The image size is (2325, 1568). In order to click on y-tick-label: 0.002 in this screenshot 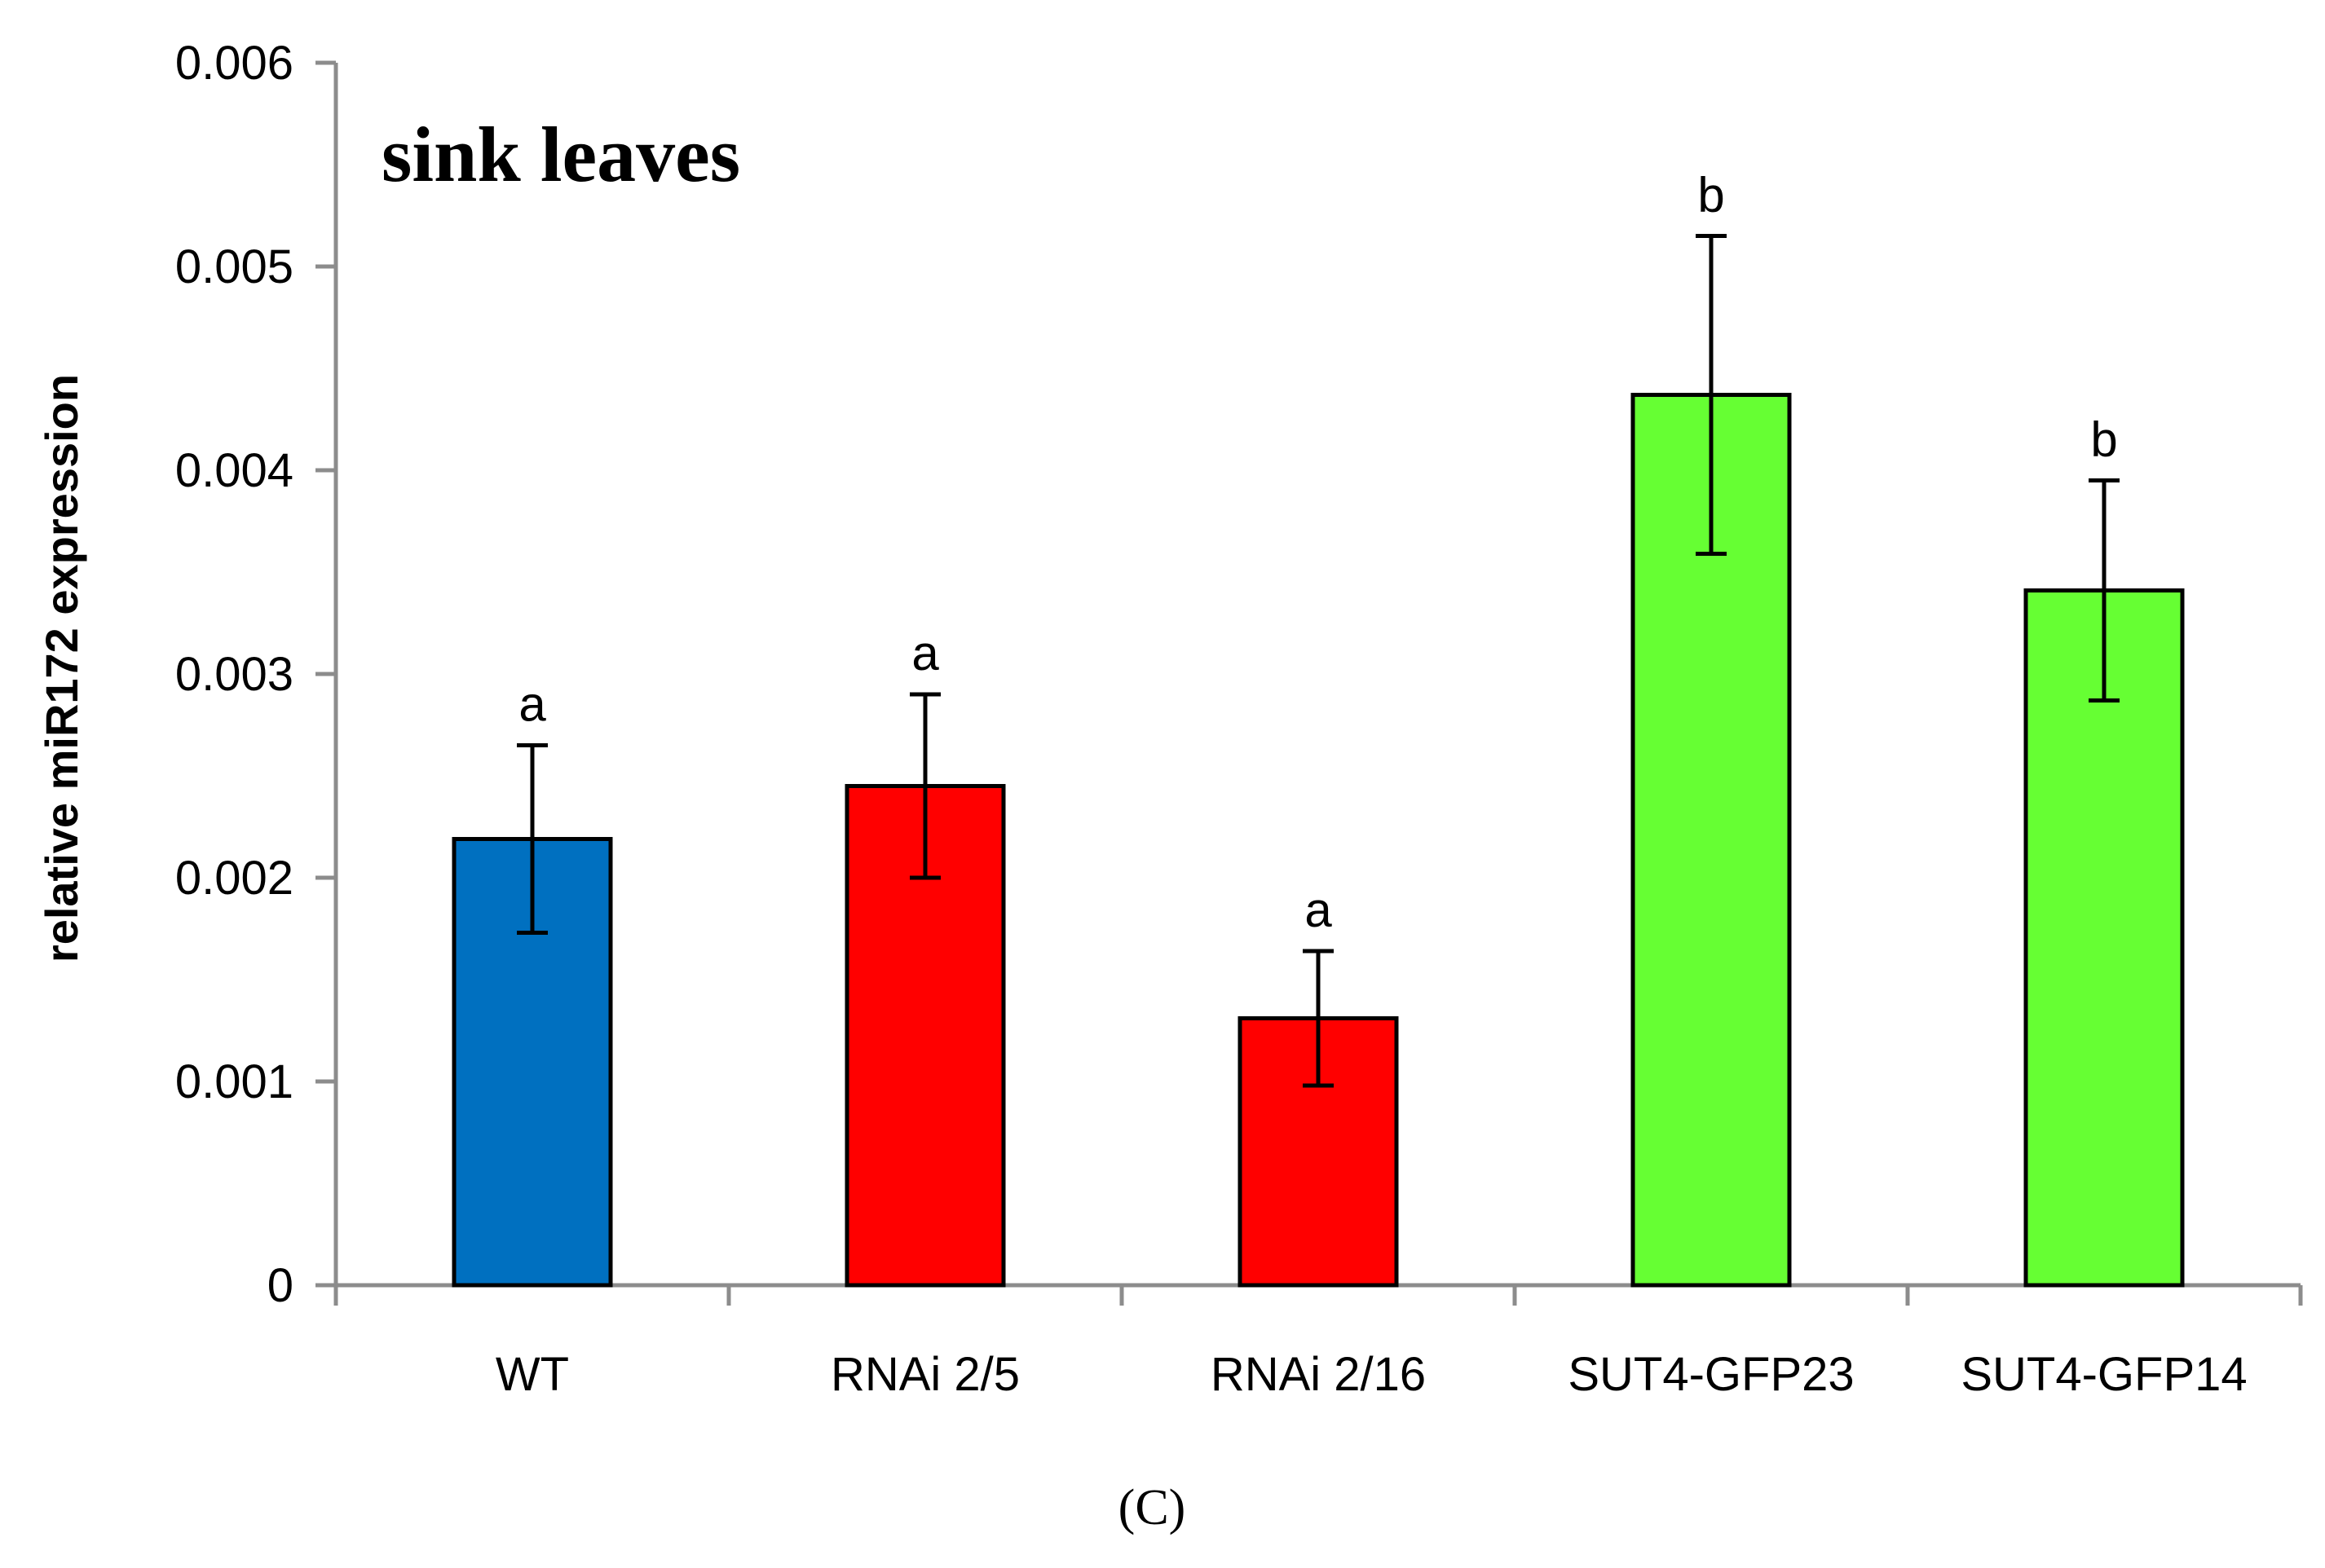, I will do `click(234, 878)`.